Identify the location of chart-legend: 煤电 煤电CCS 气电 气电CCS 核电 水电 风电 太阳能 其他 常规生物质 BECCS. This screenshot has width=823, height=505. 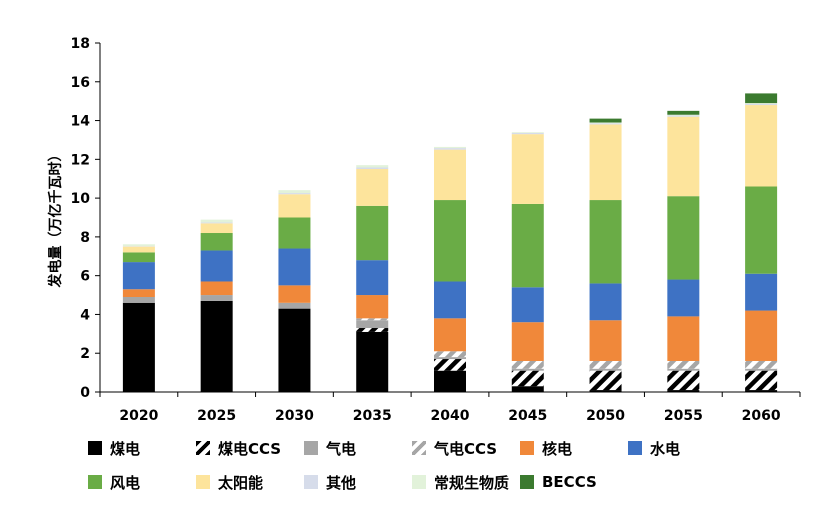
(438, 465).